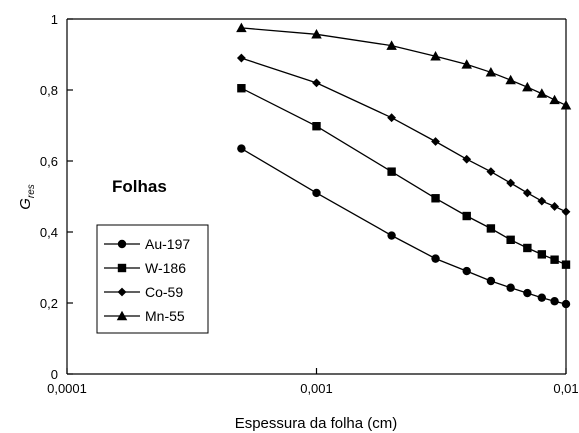 This screenshot has height=433, width=579. I want to click on legend: Au-197 W-186 Co-59 Mn-55, so click(152, 279).